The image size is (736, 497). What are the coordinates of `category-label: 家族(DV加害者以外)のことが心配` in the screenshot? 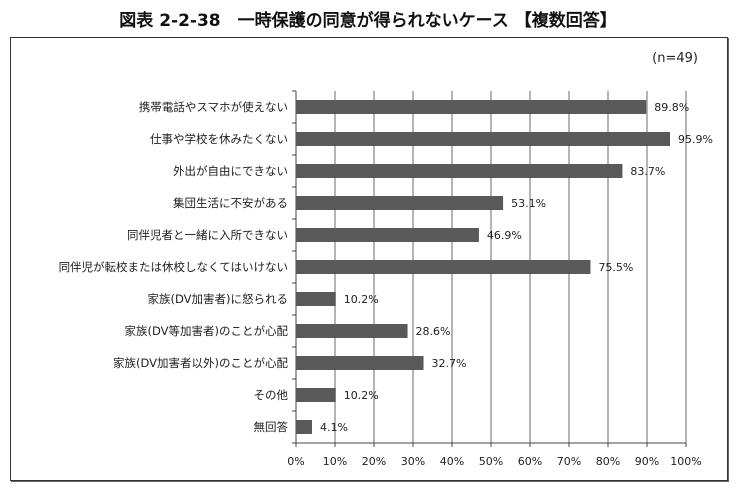 It's located at (200, 363).